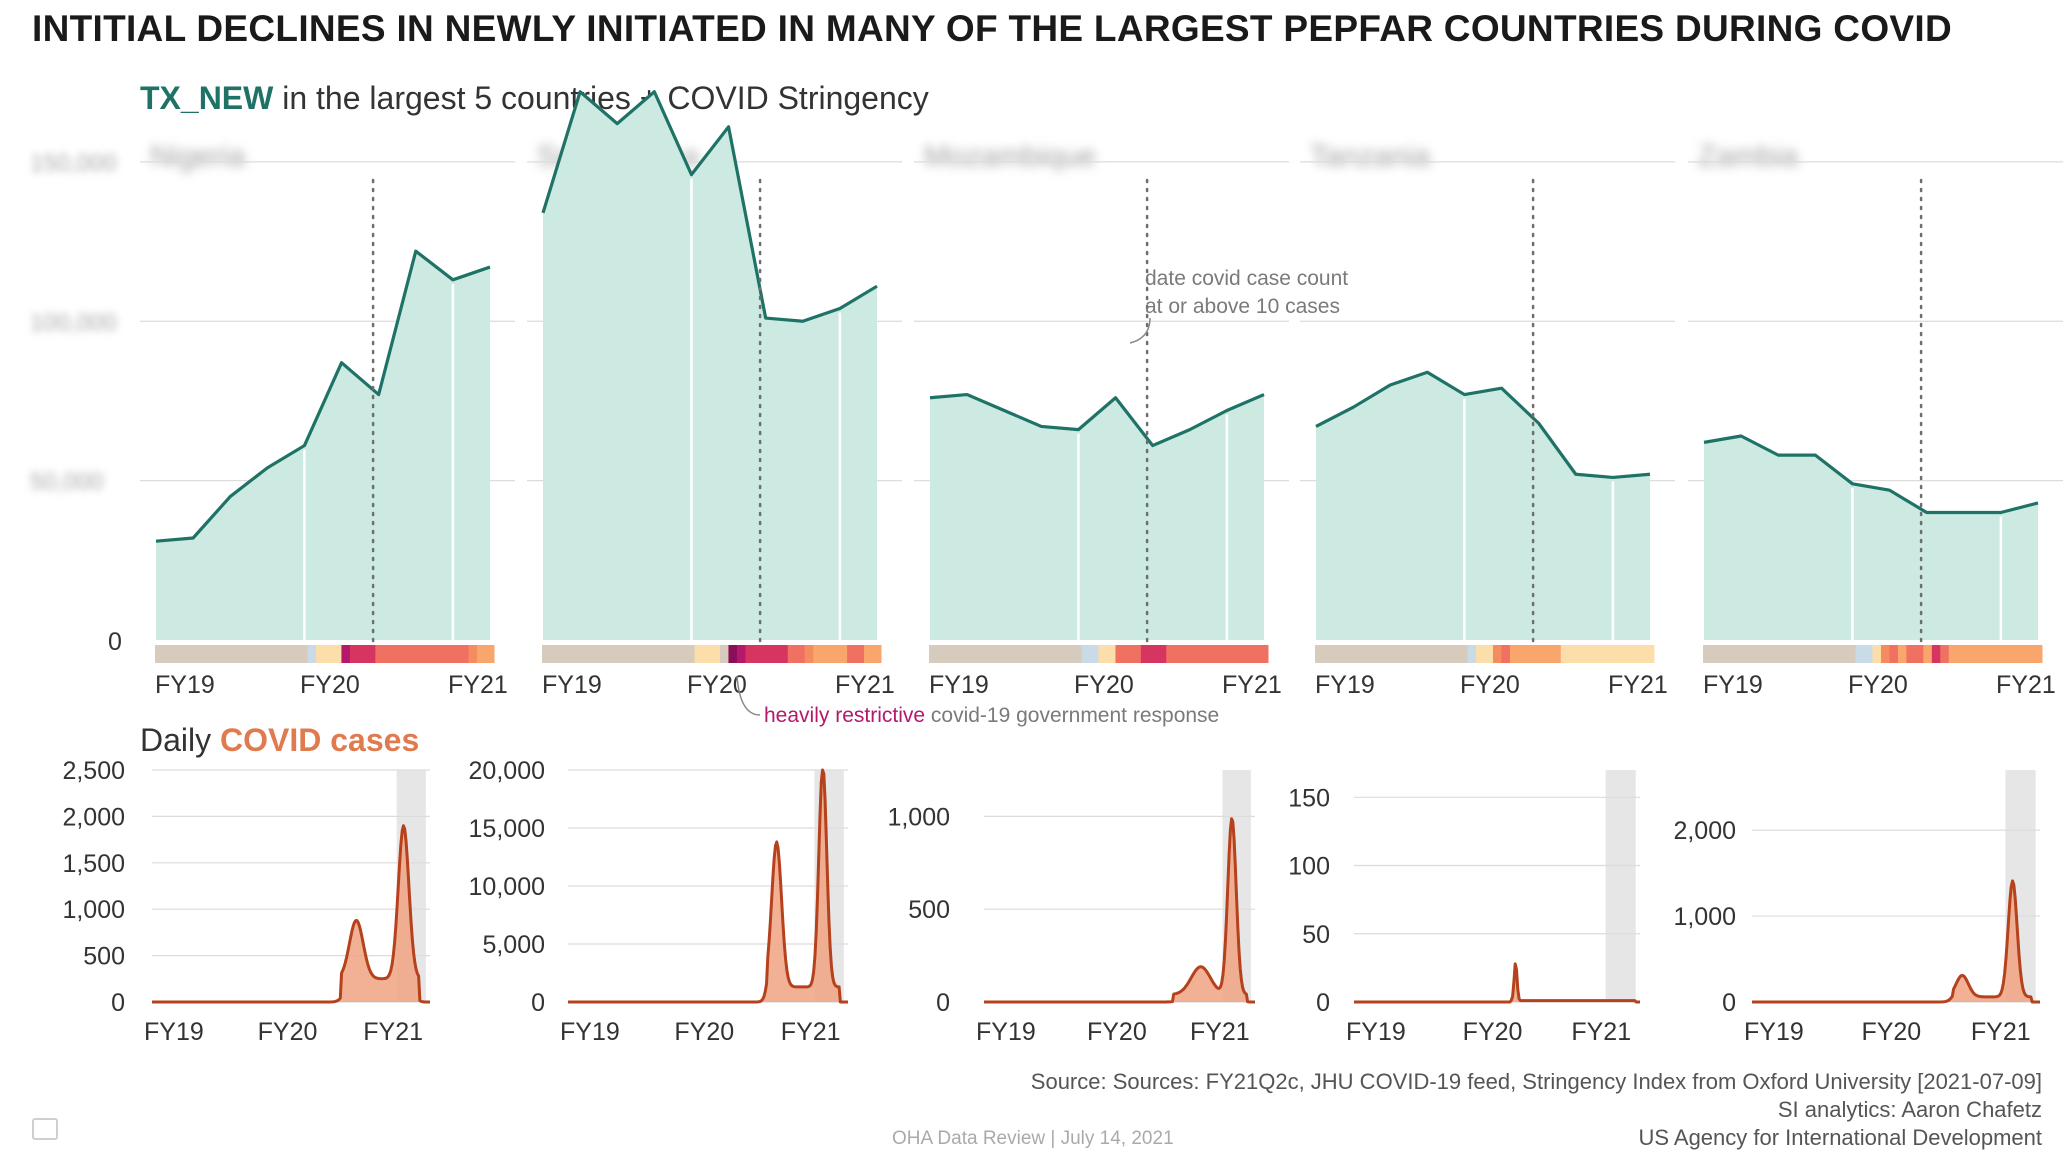 Image resolution: width=2072 pixels, height=1166 pixels. I want to click on country-label: Mozambique, so click(1010, 156).